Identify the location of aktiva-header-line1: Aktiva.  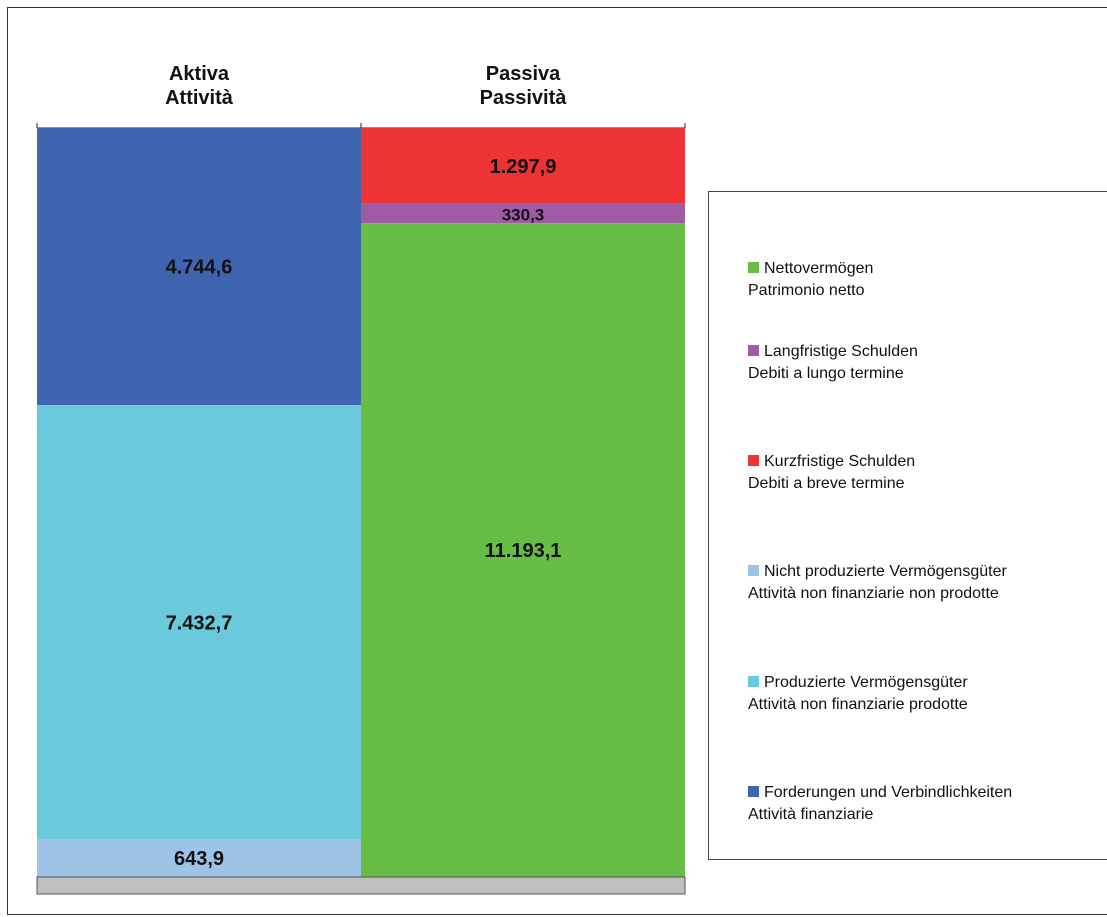
(199, 74).